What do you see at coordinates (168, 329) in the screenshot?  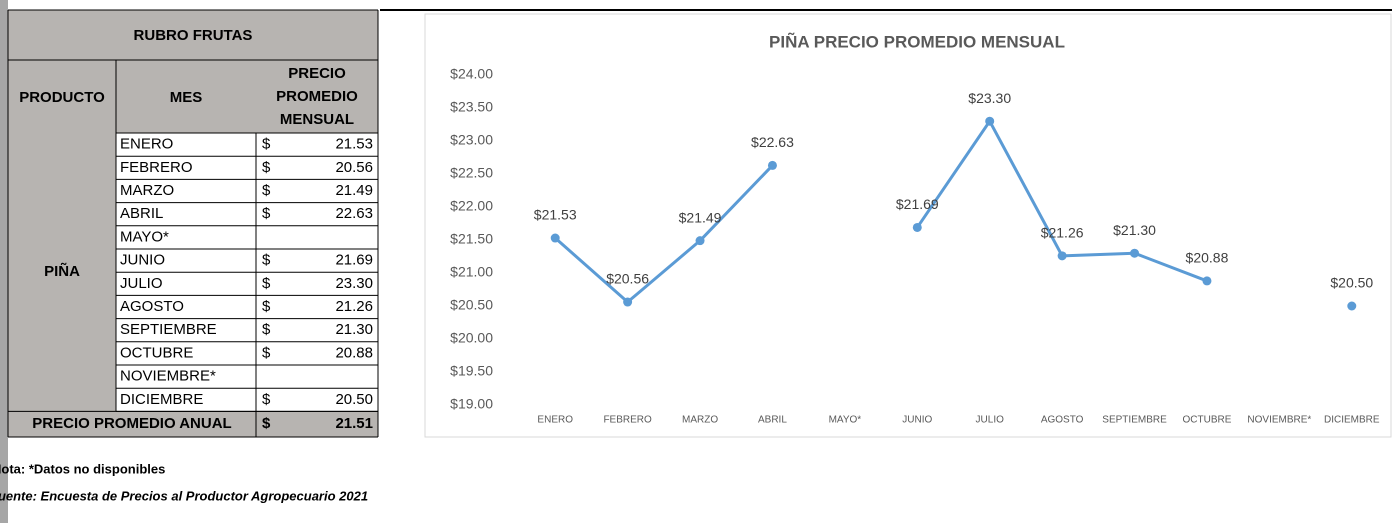 I see `month-cell: SEPTIEMBRE` at bounding box center [168, 329].